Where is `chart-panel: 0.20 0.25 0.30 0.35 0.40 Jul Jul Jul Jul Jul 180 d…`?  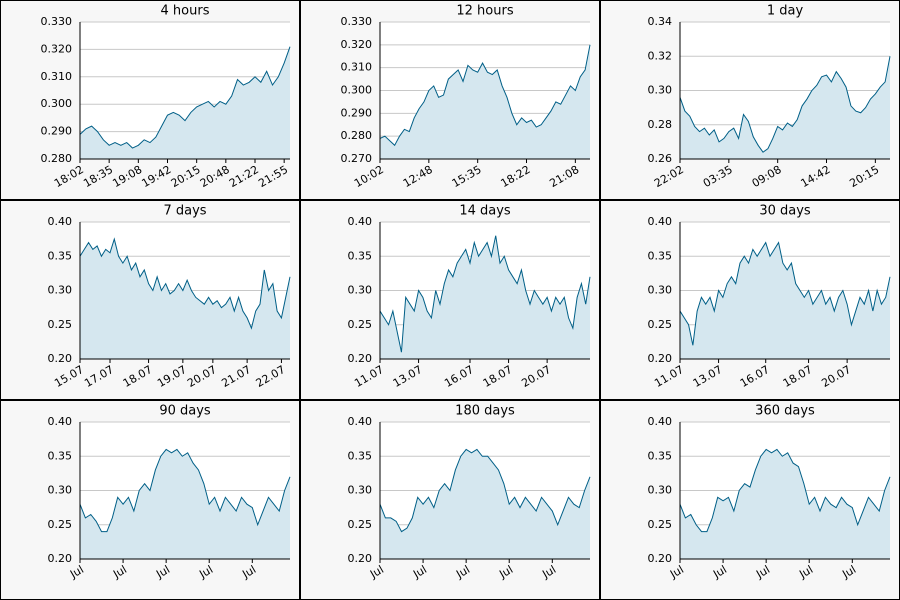 chart-panel: 0.20 0.25 0.30 0.35 0.40 Jul Jul Jul Jul Jul 180 d… is located at coordinates (450, 500).